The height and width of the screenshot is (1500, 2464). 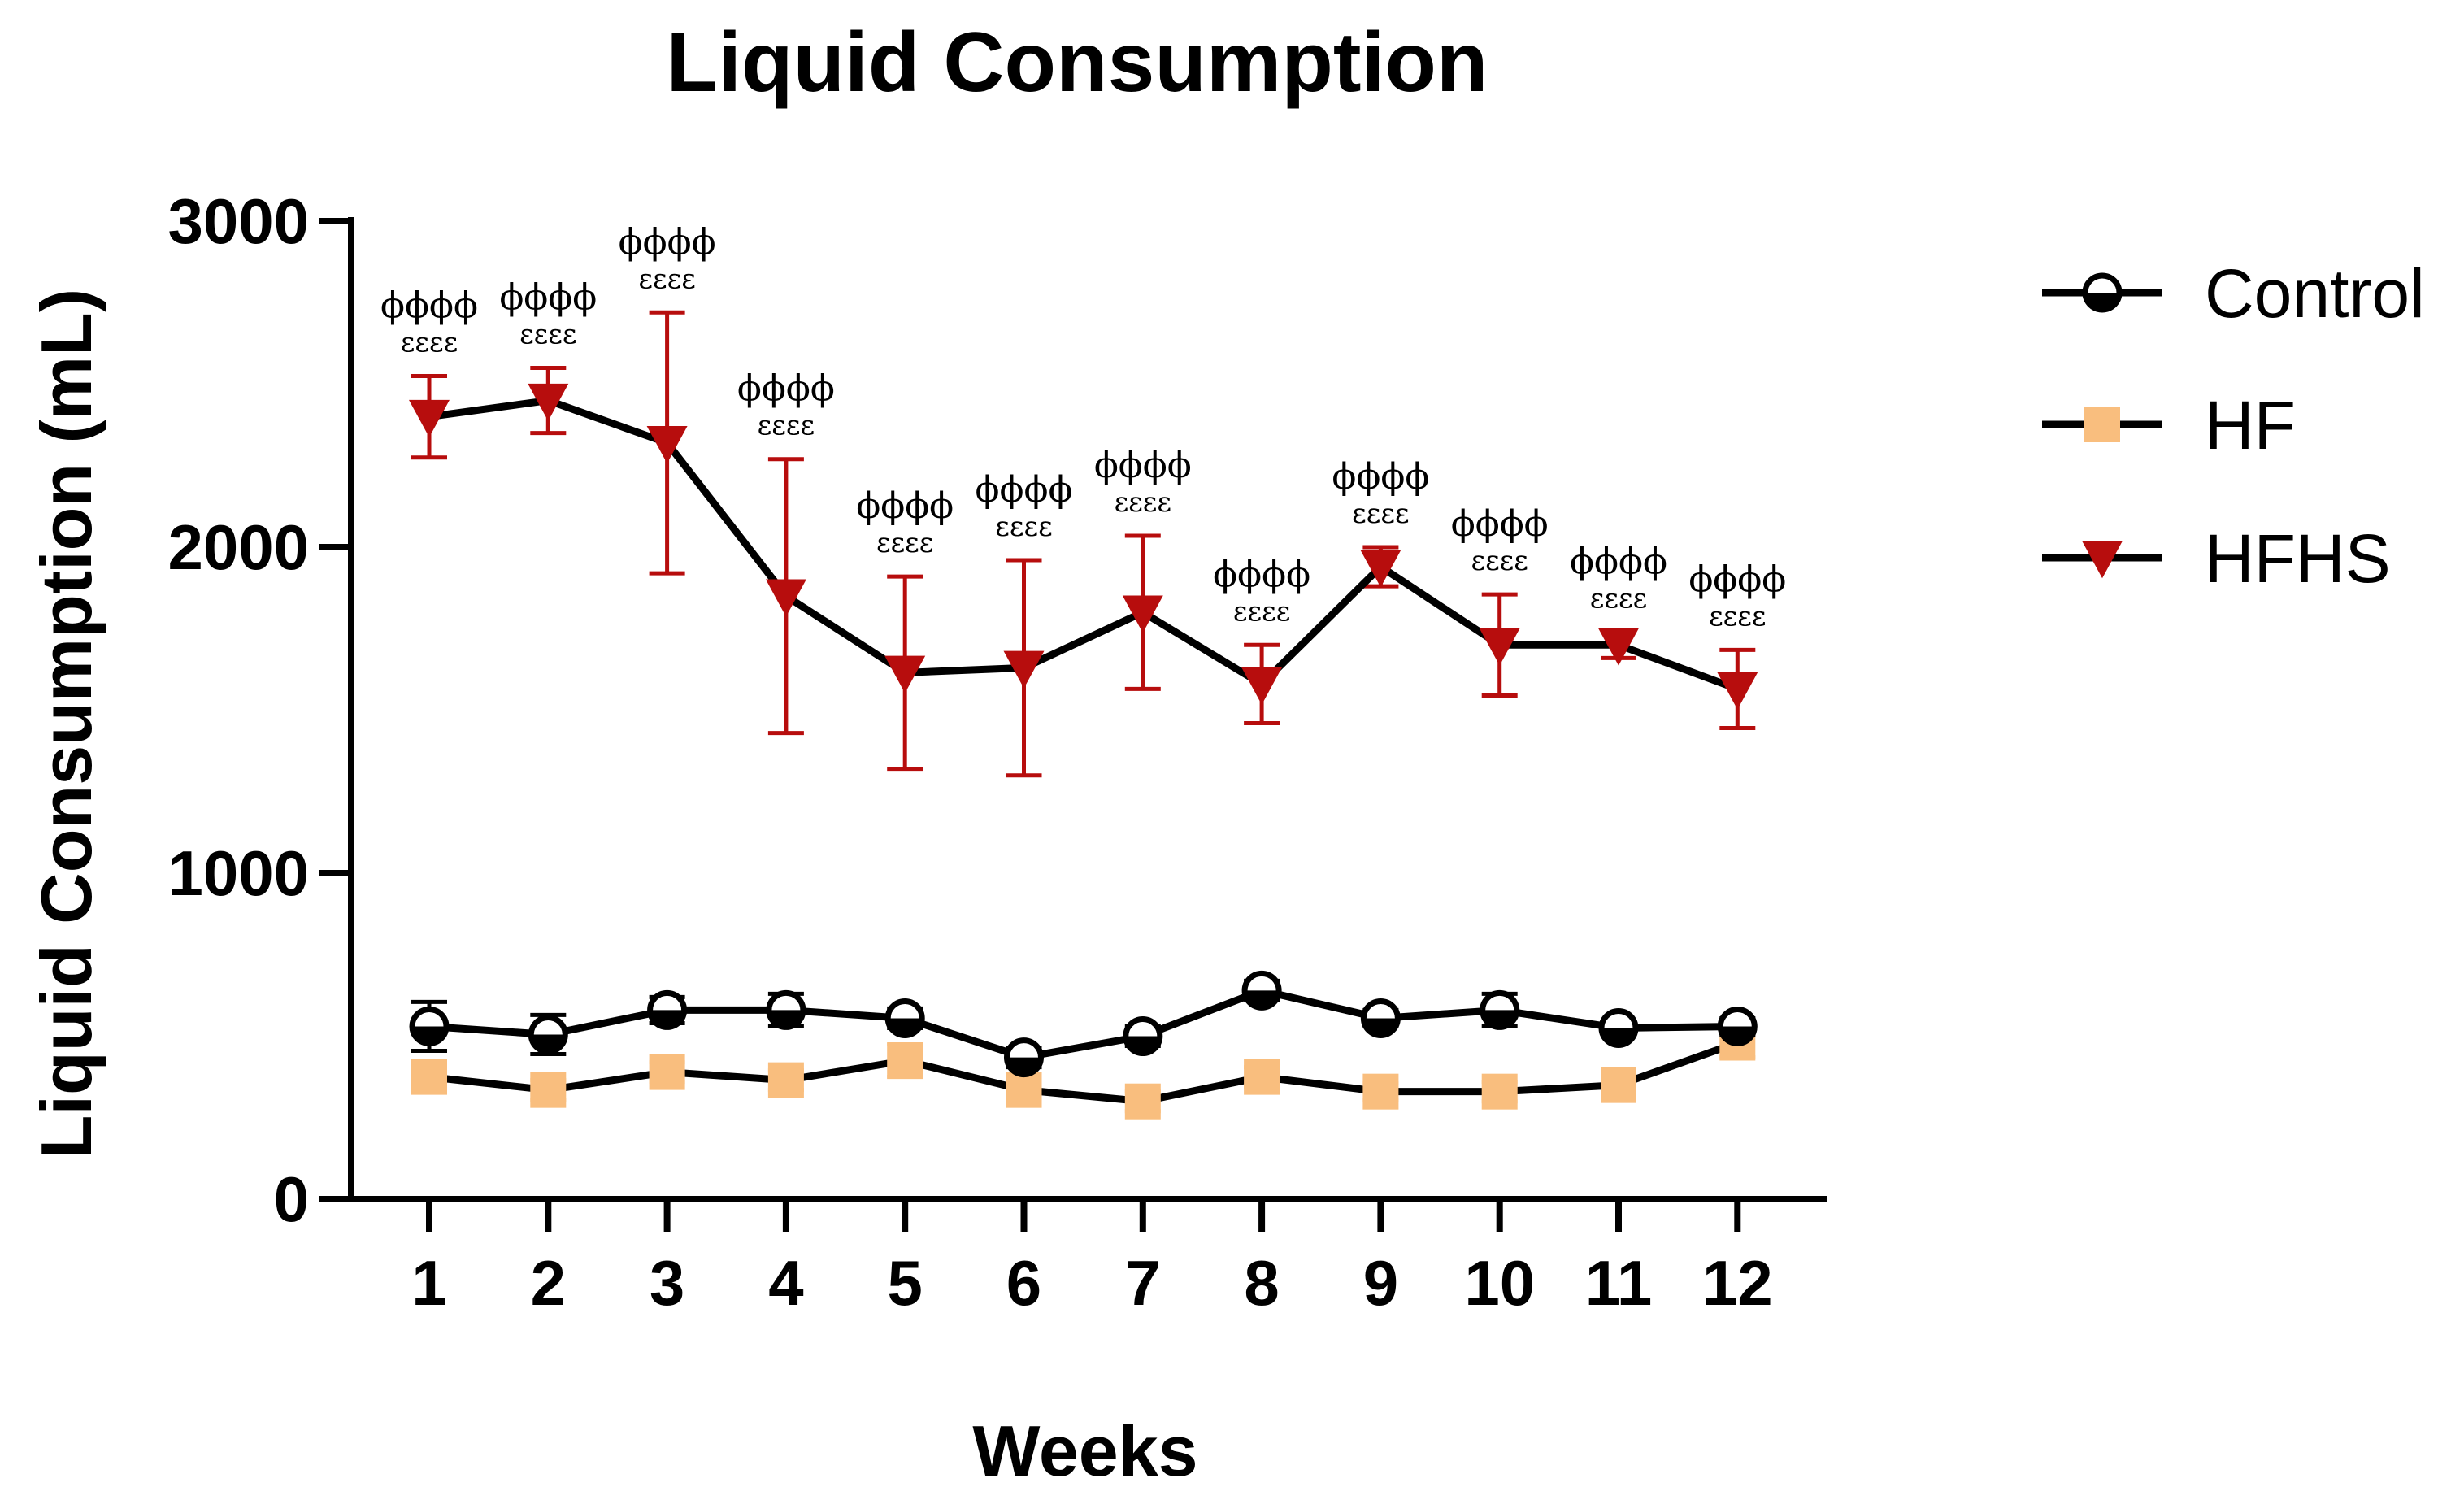 What do you see at coordinates (548, 1283) in the screenshot?
I see `x-tick-label-2: 2` at bounding box center [548, 1283].